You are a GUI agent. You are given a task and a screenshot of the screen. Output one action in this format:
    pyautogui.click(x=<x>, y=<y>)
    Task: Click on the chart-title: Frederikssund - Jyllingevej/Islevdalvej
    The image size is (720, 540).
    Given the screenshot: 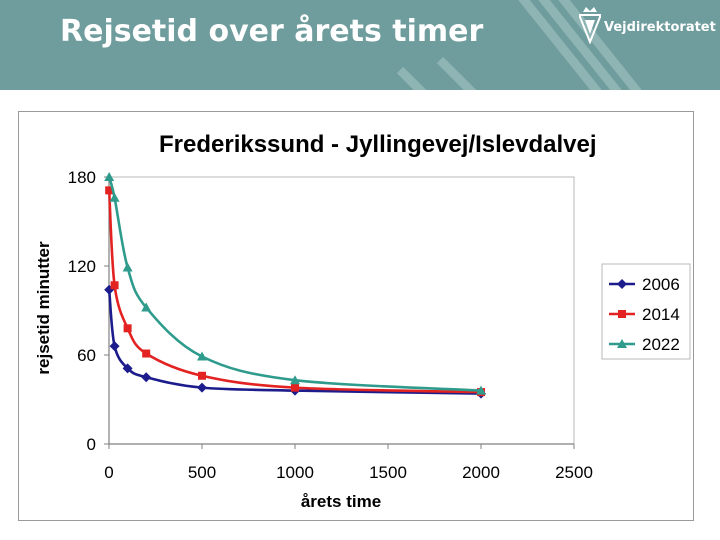 What is the action you would take?
    pyautogui.click(x=378, y=144)
    